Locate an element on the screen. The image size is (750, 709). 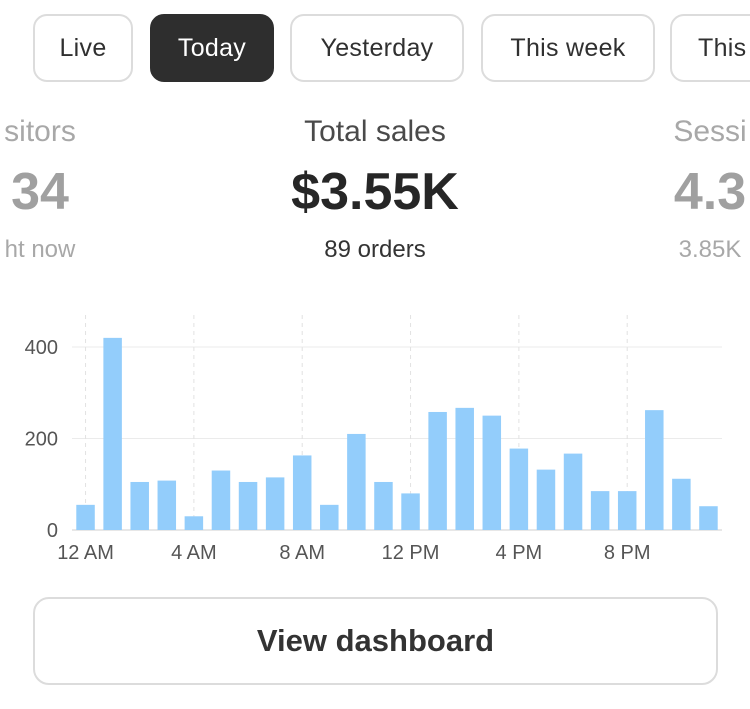
x-tick-label: 4 AM is located at coordinates (194, 553).